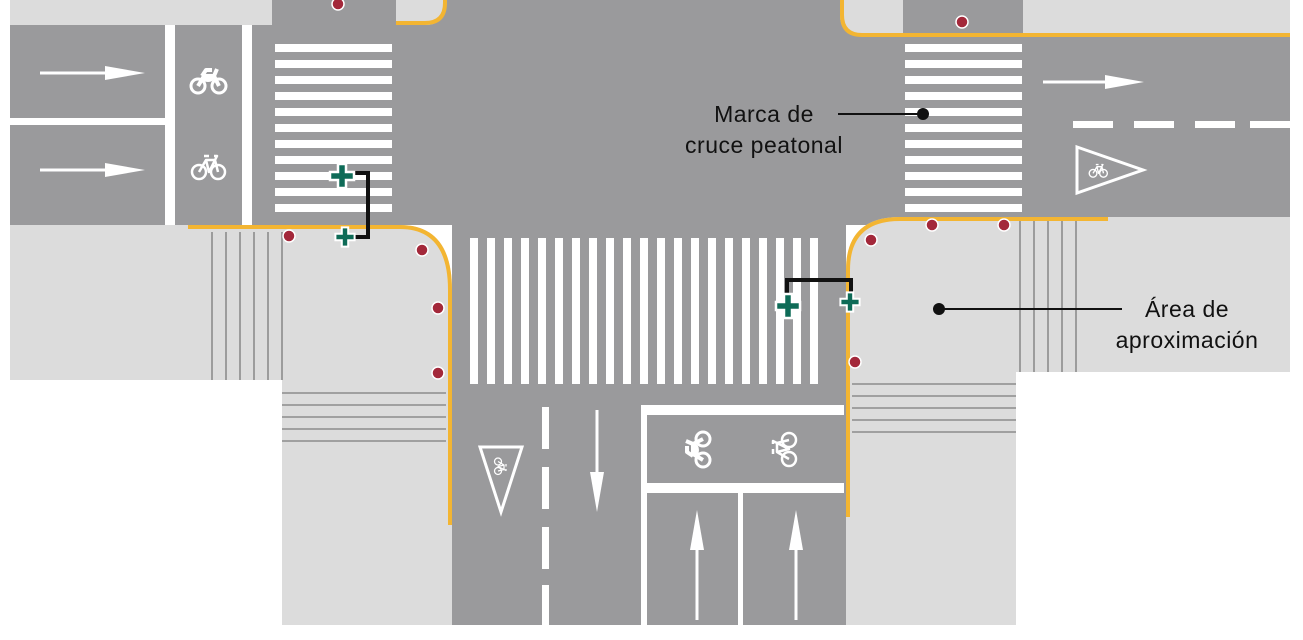 This screenshot has height=640, width=1303. I want to click on approach-area-label-line1: Área de, so click(1187, 309).